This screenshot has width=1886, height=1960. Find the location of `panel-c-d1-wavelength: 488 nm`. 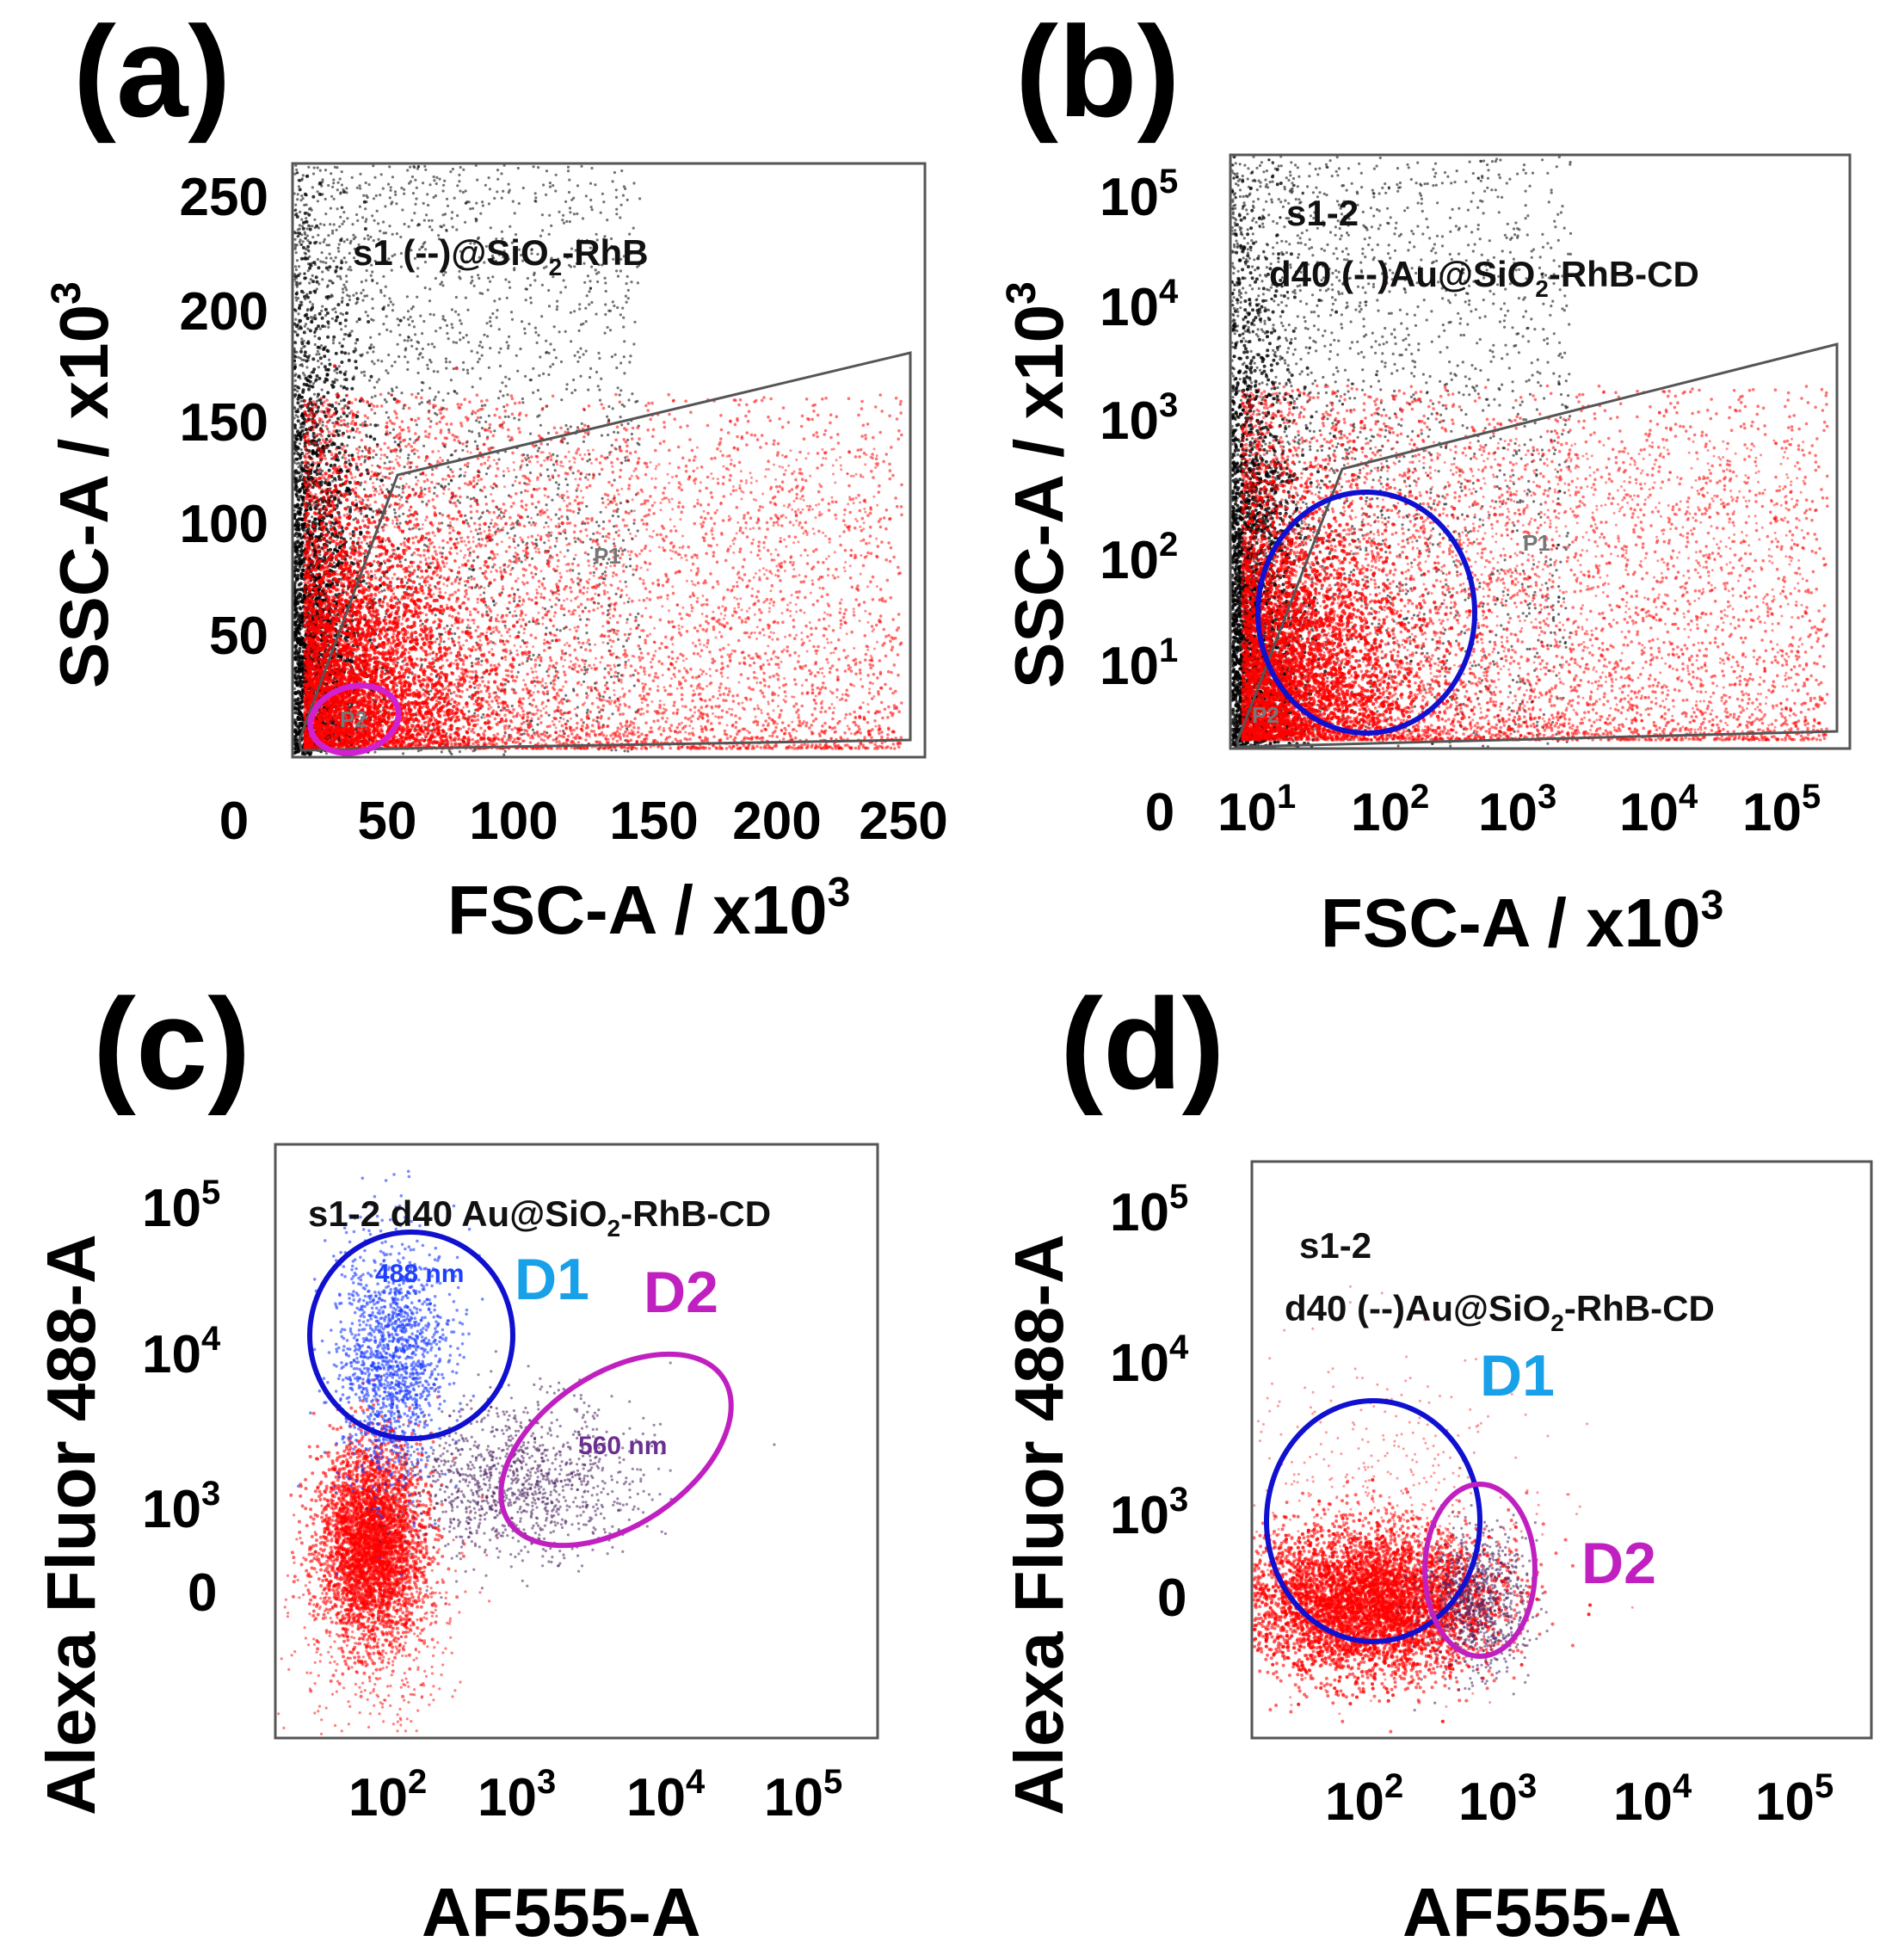

panel-c-d1-wavelength: 488 nm is located at coordinates (419, 1274).